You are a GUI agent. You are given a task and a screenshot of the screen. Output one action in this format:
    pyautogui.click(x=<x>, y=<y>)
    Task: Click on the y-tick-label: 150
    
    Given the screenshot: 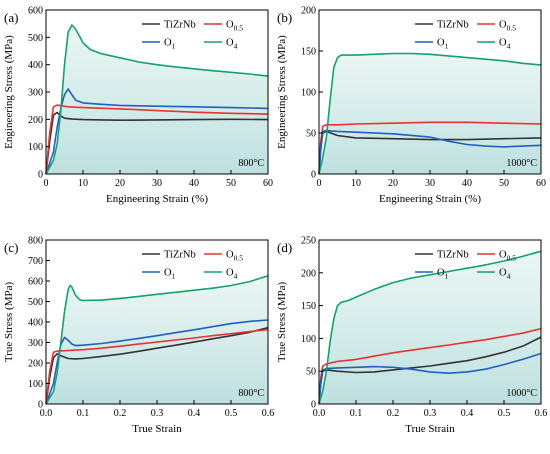 What is the action you would take?
    pyautogui.click(x=308, y=306)
    